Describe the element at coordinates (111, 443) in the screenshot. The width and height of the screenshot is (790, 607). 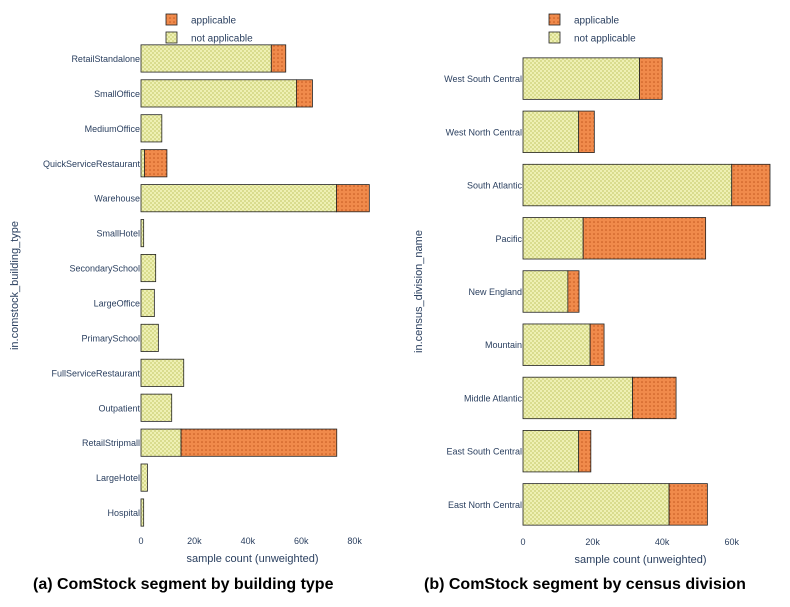
I see `category-label-retailstripmall: RetailStripmall` at that location.